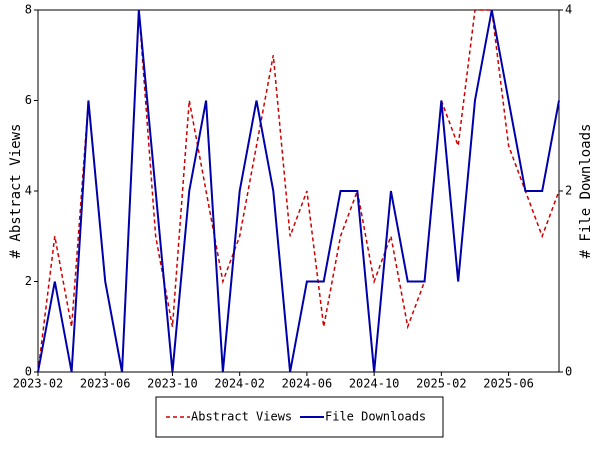 This screenshot has height=450, width=600. I want to click on x-tick-label: 2023-02, so click(38, 384).